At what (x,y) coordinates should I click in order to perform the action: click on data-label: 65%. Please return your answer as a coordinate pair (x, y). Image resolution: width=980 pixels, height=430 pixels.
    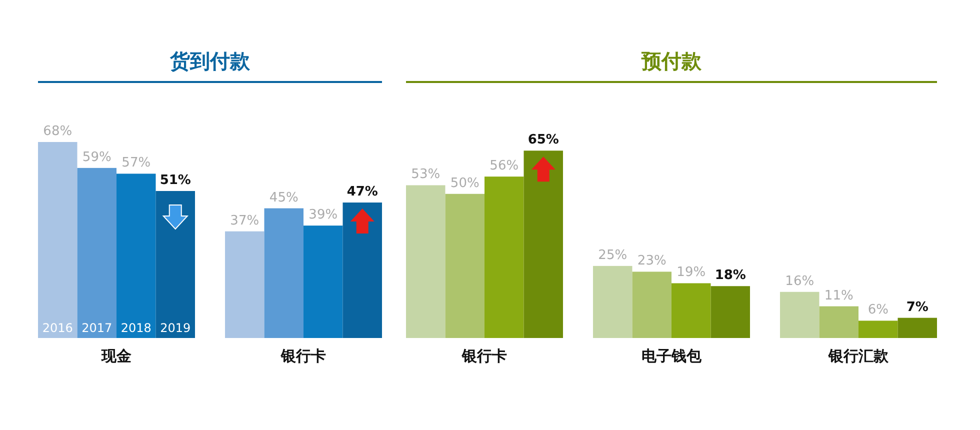
    Looking at the image, I should click on (543, 140).